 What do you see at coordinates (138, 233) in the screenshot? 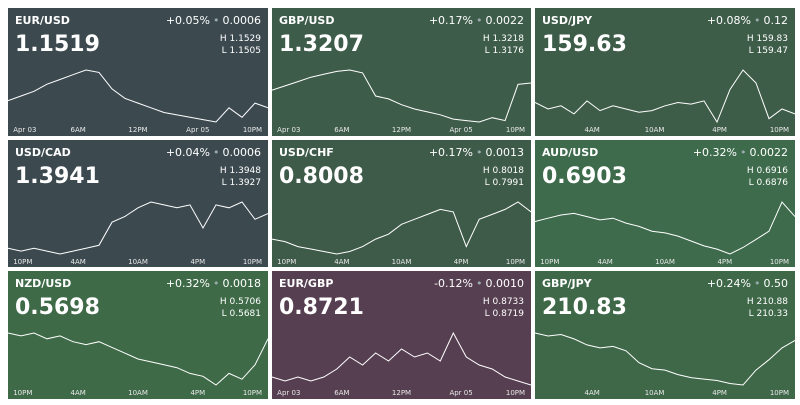
I see `sparkline-chart: 10PM 4AM 10AM 4PM 10PM` at bounding box center [138, 233].